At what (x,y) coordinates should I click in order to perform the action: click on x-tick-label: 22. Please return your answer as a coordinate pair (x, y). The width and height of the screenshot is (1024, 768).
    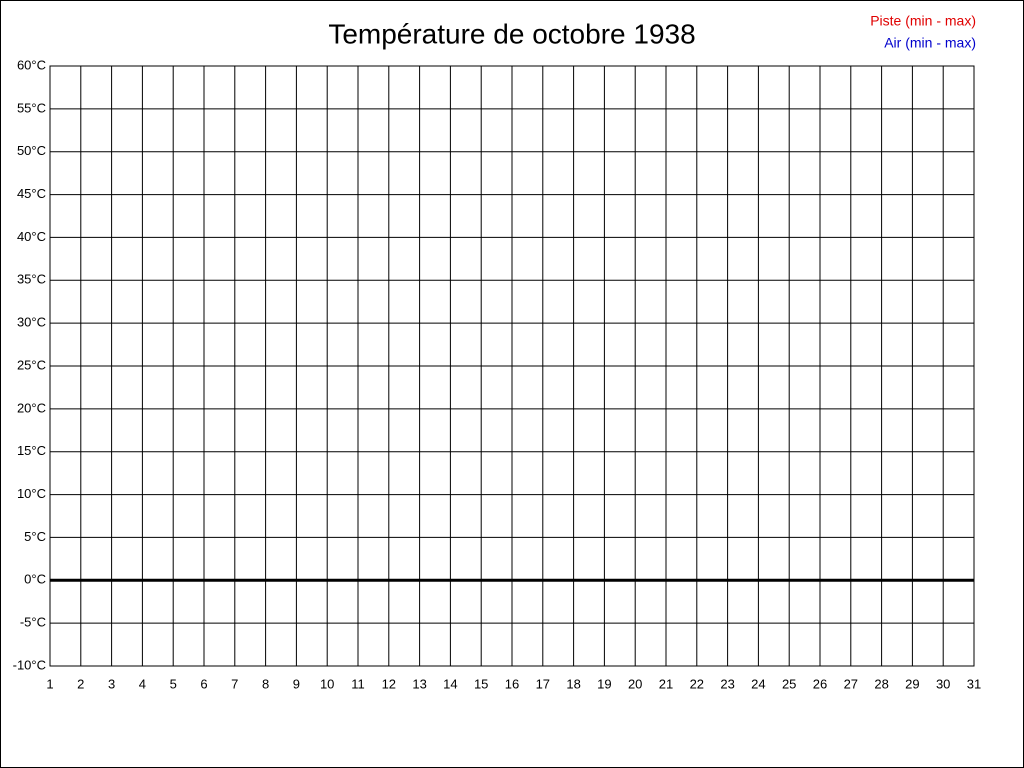
    Looking at the image, I should click on (697, 683).